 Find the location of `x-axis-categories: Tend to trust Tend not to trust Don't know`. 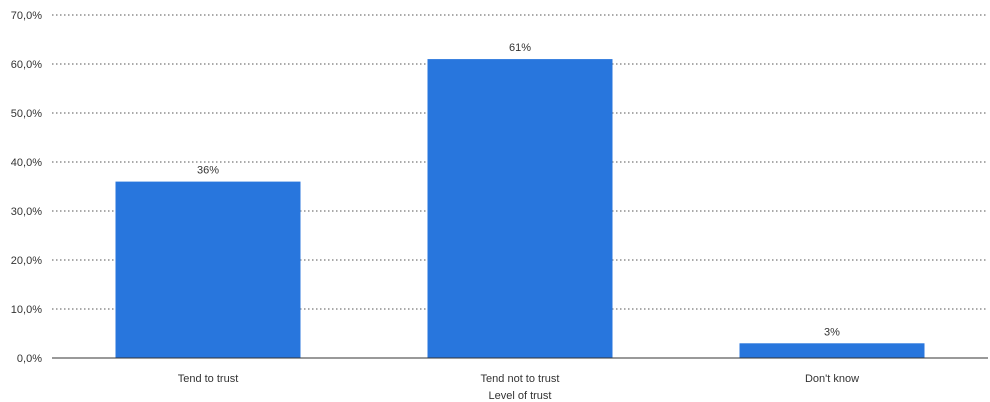

x-axis-categories: Tend to trust Tend not to trust Don't know is located at coordinates (518, 379).